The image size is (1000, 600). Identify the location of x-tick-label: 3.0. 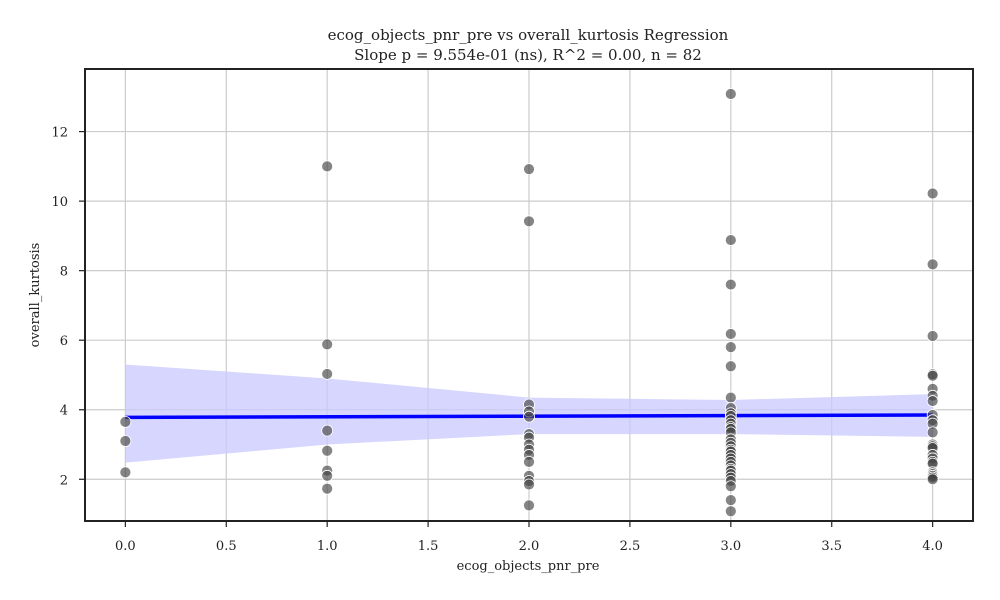
(730, 546).